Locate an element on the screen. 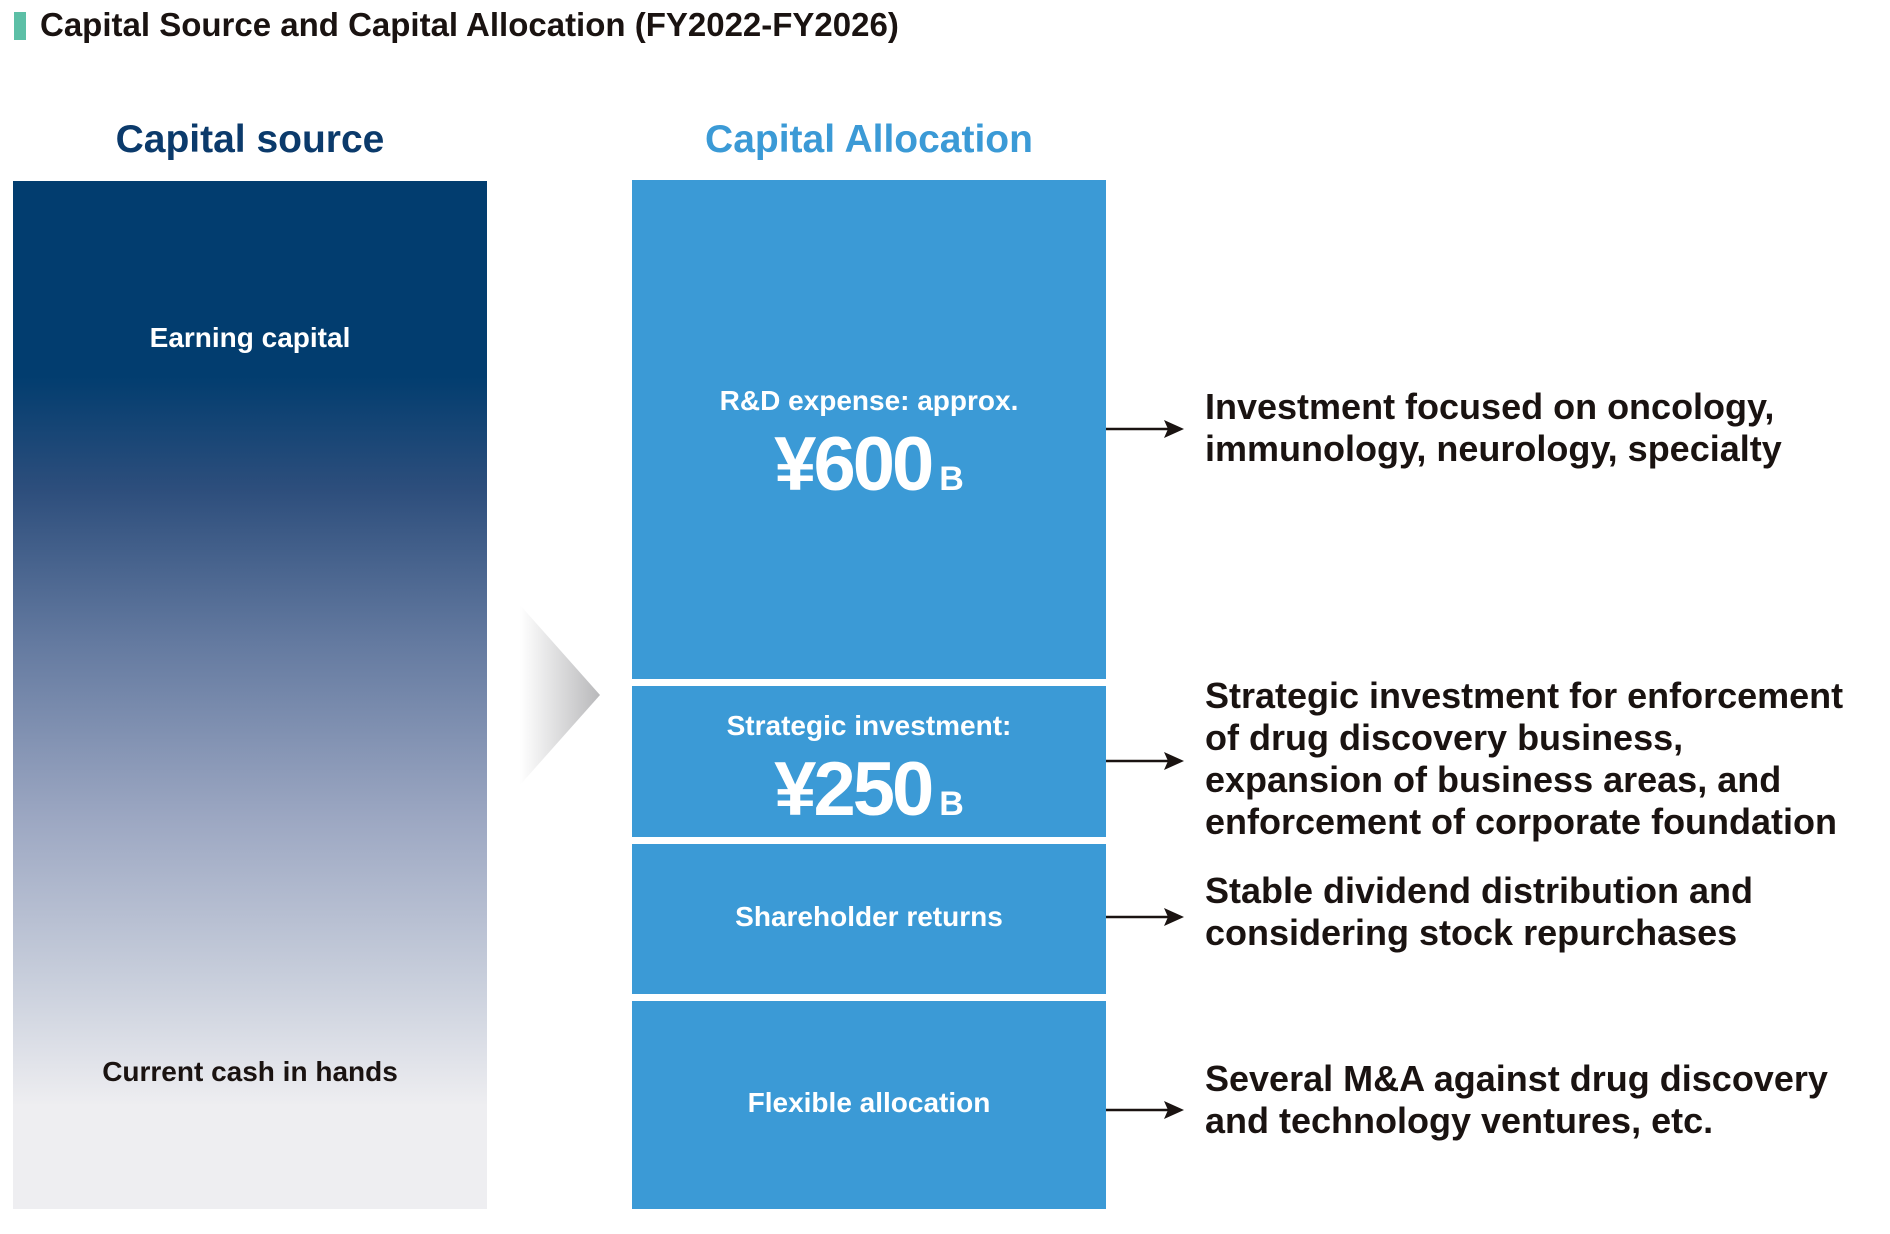 This screenshot has width=1890, height=1234. strategic-investment-label: Strategic investment: is located at coordinates (869, 725).